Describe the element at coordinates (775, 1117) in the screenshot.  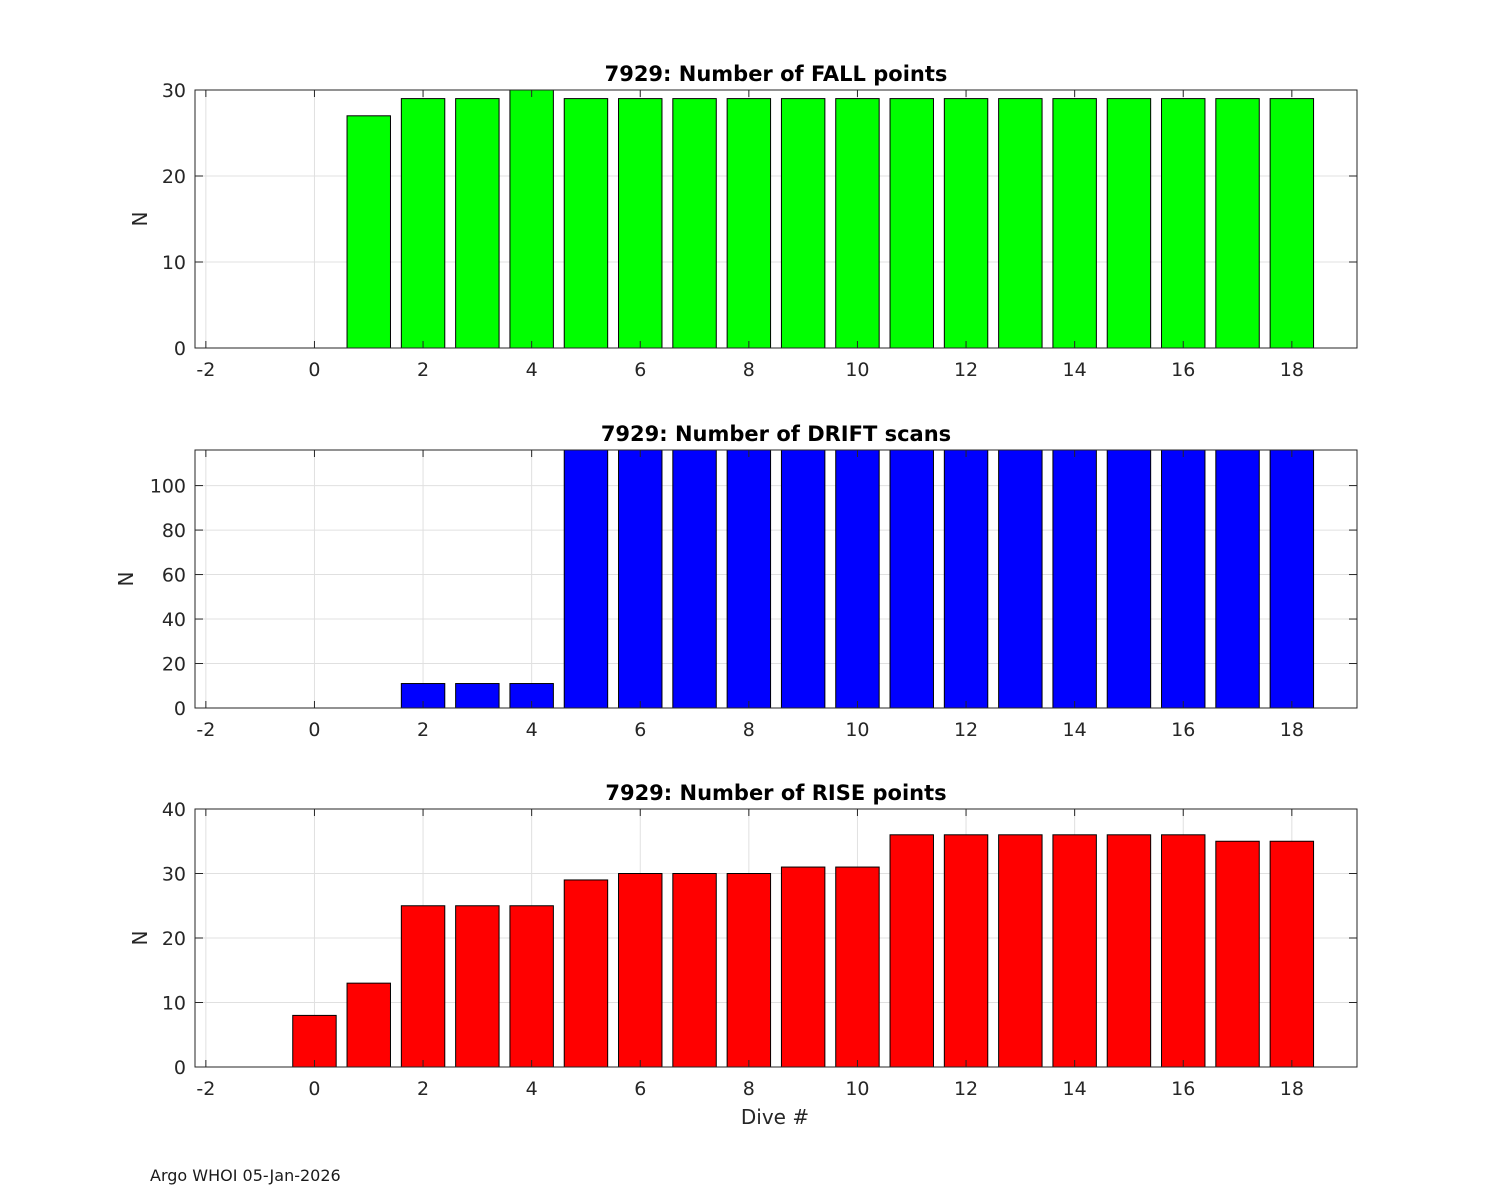
I see `x-axis-label: Dive #` at that location.